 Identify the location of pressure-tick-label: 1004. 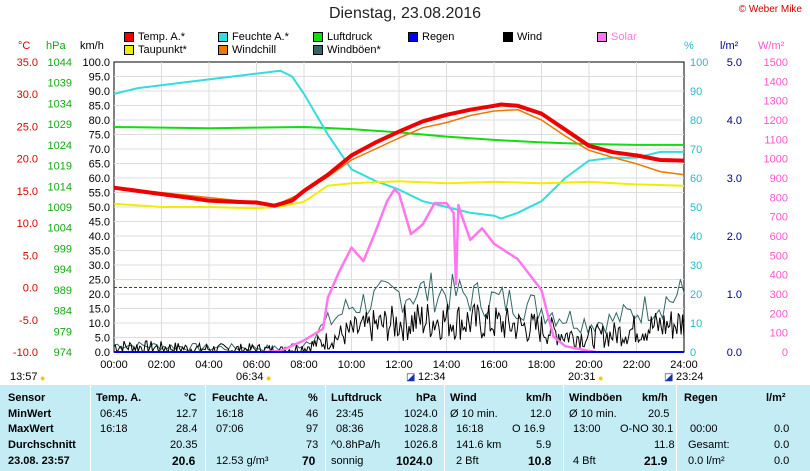
(60, 229).